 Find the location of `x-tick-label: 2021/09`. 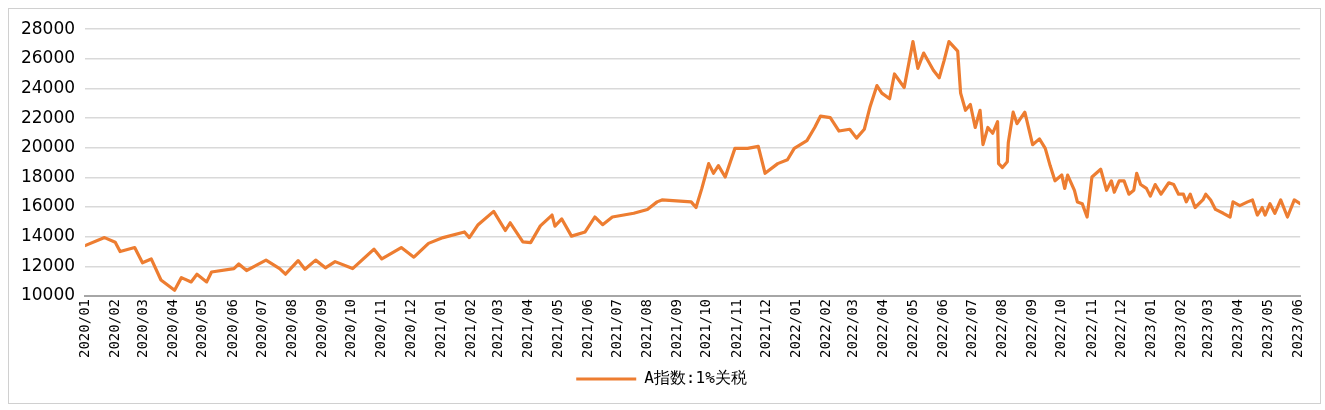

x-tick-label: 2021/09 is located at coordinates (676, 329).